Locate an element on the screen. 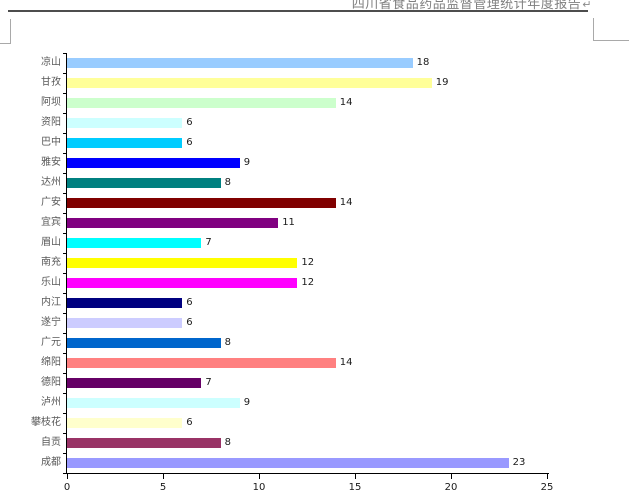 The width and height of the screenshot is (629, 494). category-label: 南充 is located at coordinates (51, 262).